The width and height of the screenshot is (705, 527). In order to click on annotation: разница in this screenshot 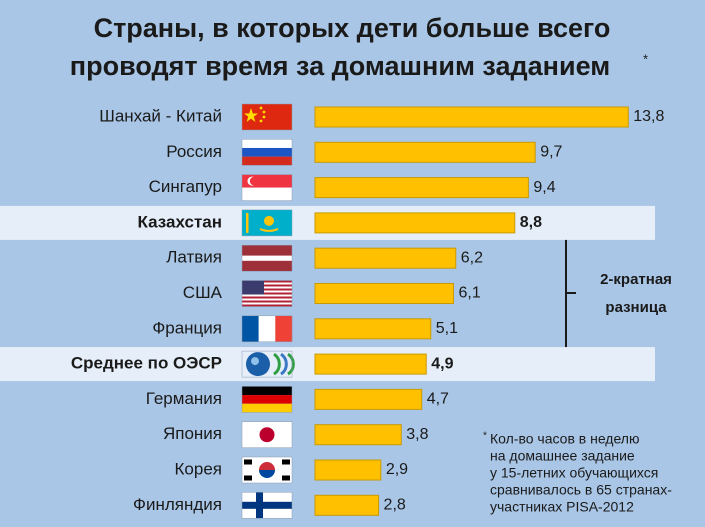, I will do `click(636, 307)`.